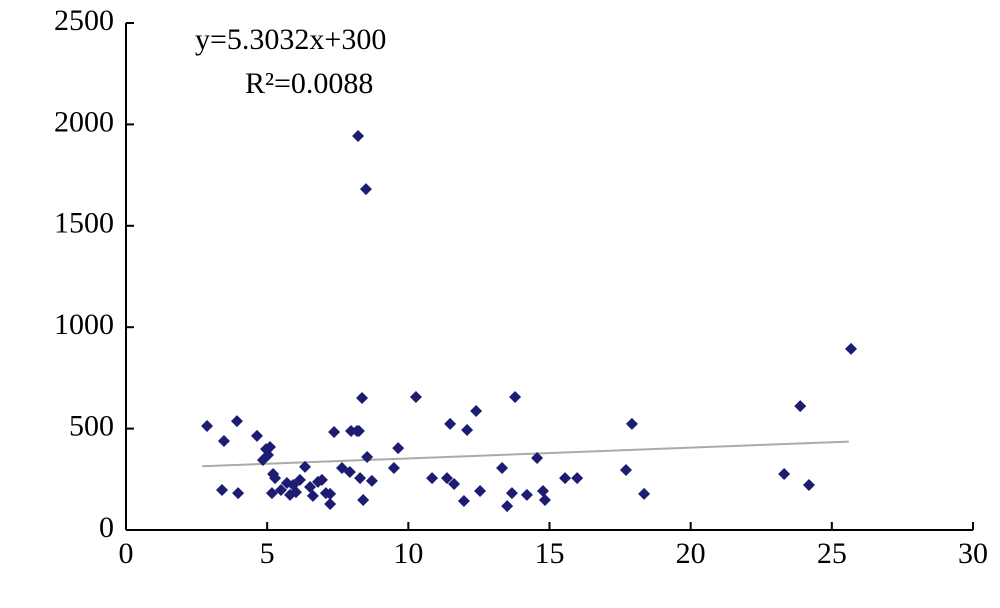 This screenshot has width=1000, height=608. I want to click on x-tick-label: 25, so click(832, 553).